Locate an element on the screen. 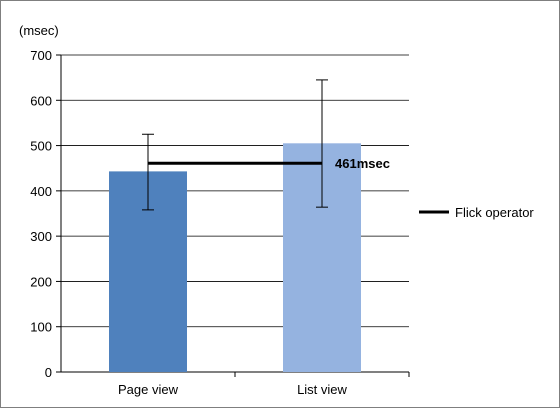 The width and height of the screenshot is (560, 412). error-bars is located at coordinates (235, 145).